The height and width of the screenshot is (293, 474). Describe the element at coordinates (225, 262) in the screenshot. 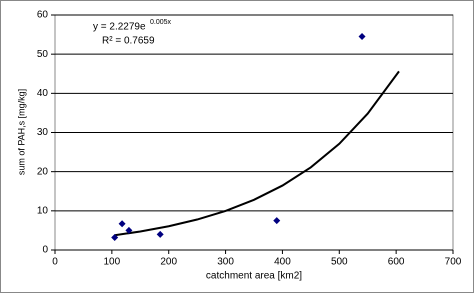

I see `x-tick-label: 300` at that location.